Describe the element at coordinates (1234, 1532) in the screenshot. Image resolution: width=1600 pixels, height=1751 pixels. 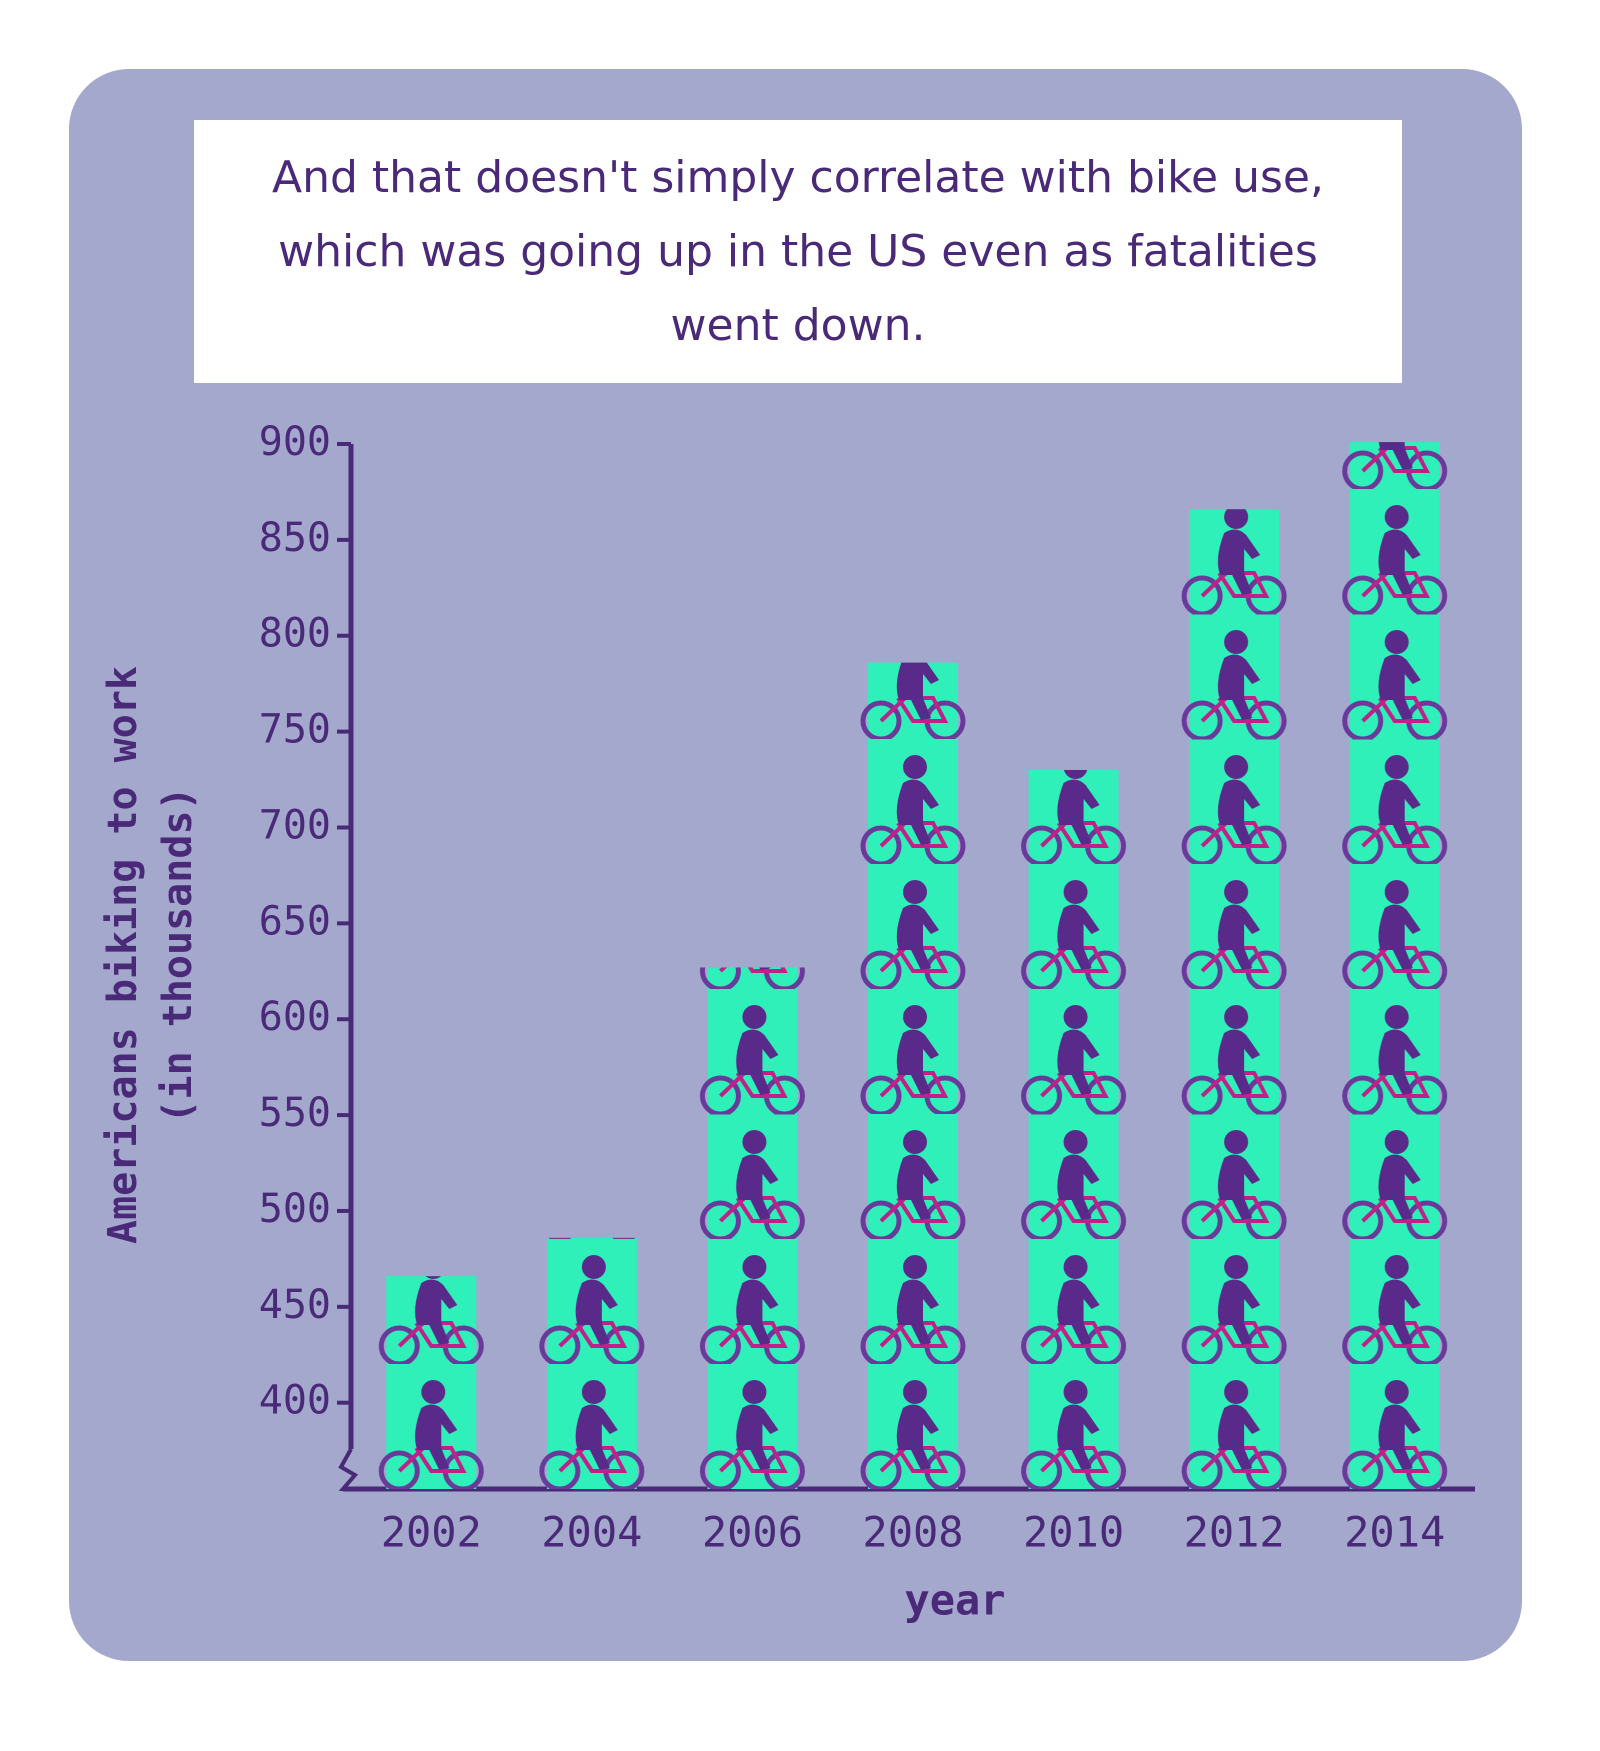
I see `x-tick-label: 2012` at that location.